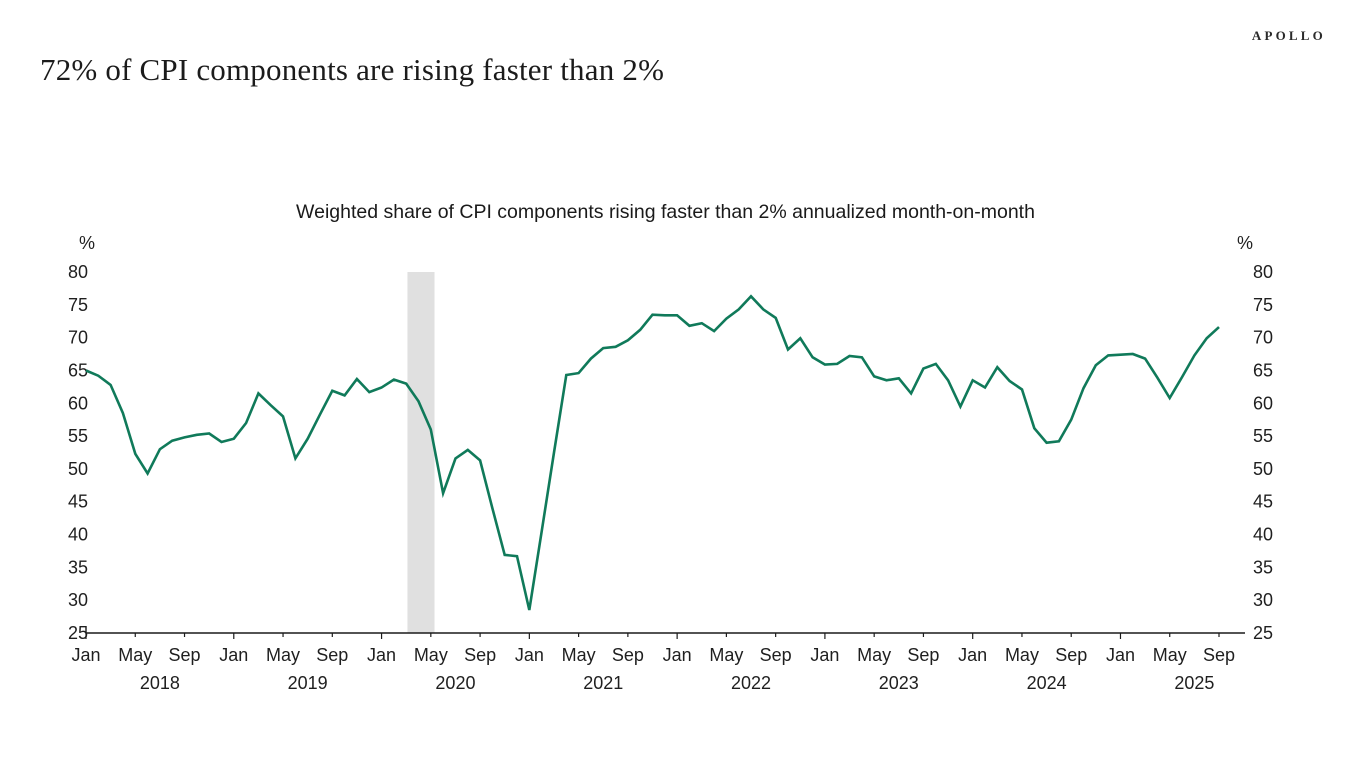 The width and height of the screenshot is (1366, 768). What do you see at coordinates (86, 243) in the screenshot?
I see `y-axis-unit-left: %` at bounding box center [86, 243].